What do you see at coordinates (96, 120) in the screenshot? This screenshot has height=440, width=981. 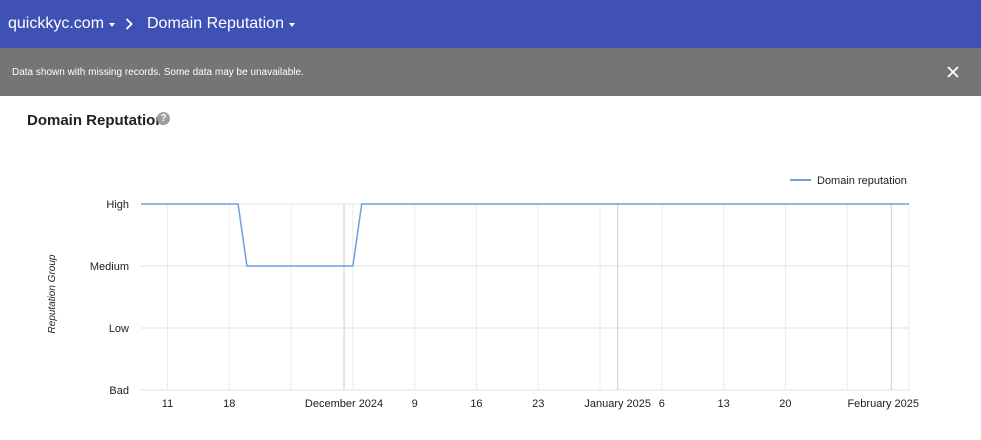 I see `card-title: Domain Reputation` at bounding box center [96, 120].